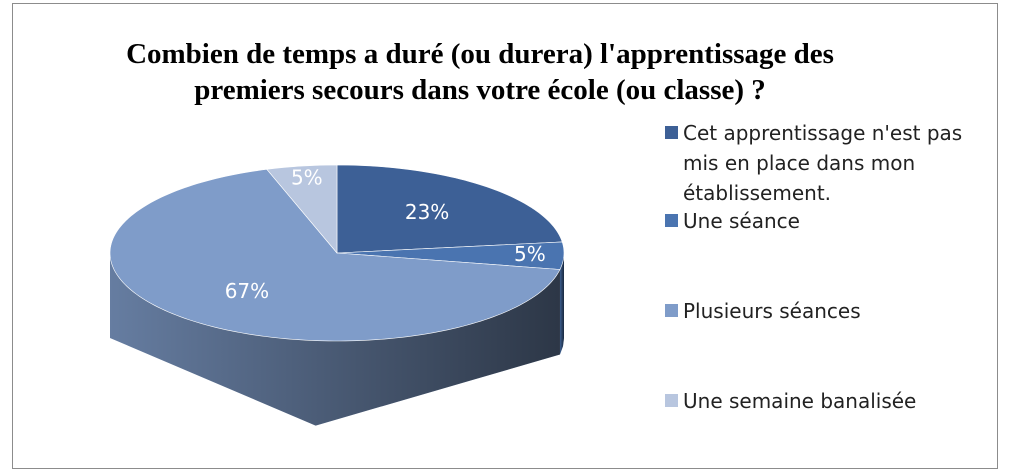  I want to click on legend-label: Une séance, so click(741, 221).